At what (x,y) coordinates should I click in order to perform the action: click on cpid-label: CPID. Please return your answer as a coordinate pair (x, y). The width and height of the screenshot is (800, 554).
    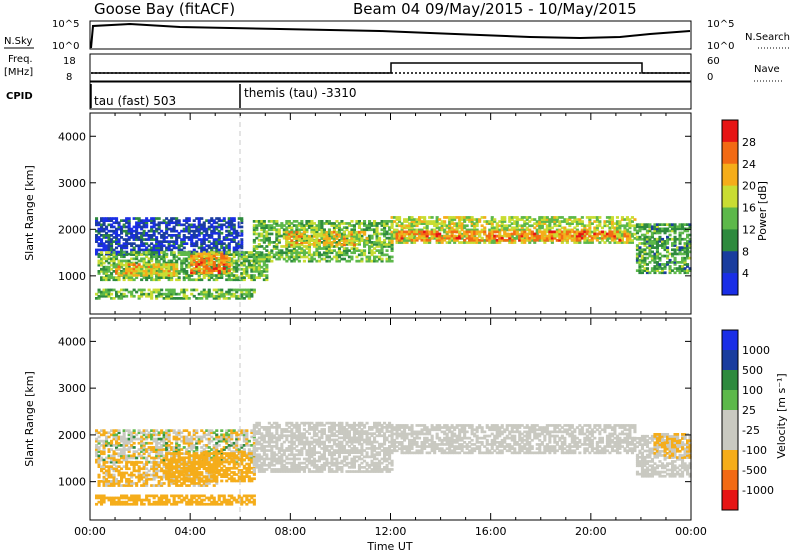
    Looking at the image, I should click on (19, 96).